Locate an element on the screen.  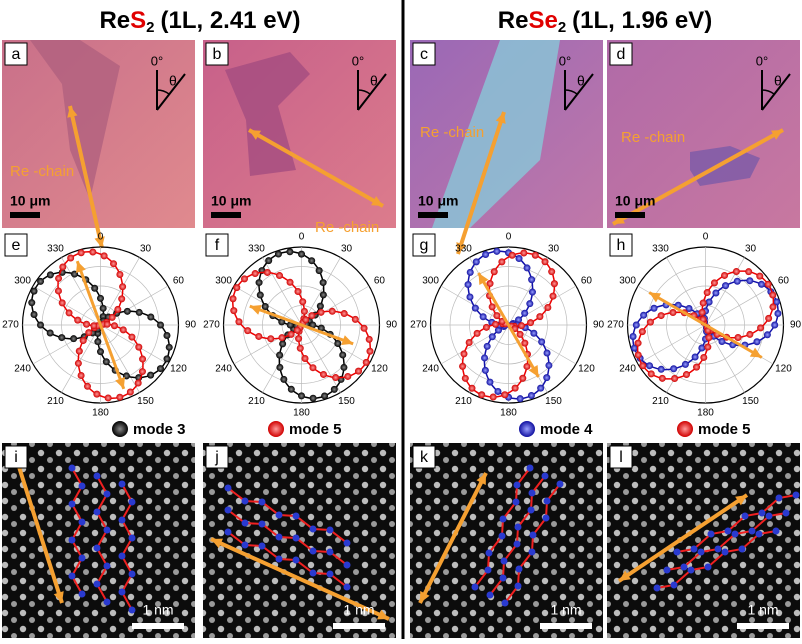
panel-label: c is located at coordinates (424, 54).